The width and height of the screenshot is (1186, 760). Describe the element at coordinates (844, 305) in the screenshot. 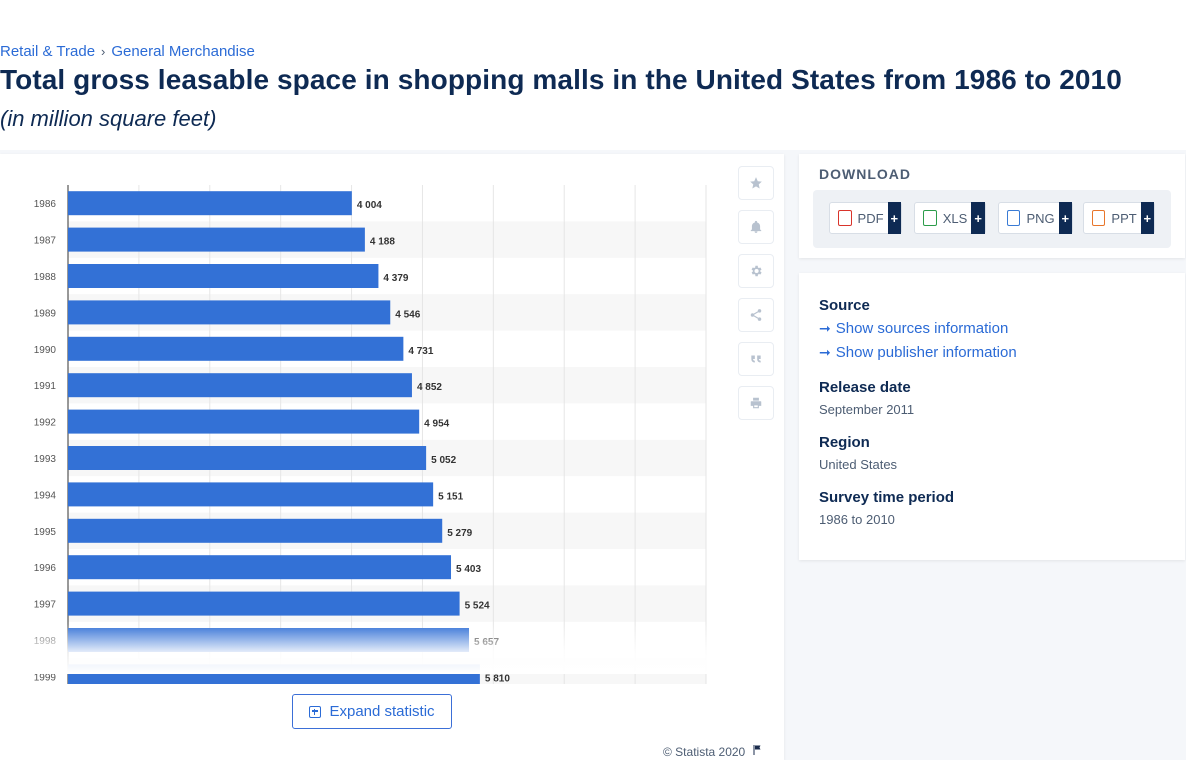

I see `source-heading: Source` at that location.